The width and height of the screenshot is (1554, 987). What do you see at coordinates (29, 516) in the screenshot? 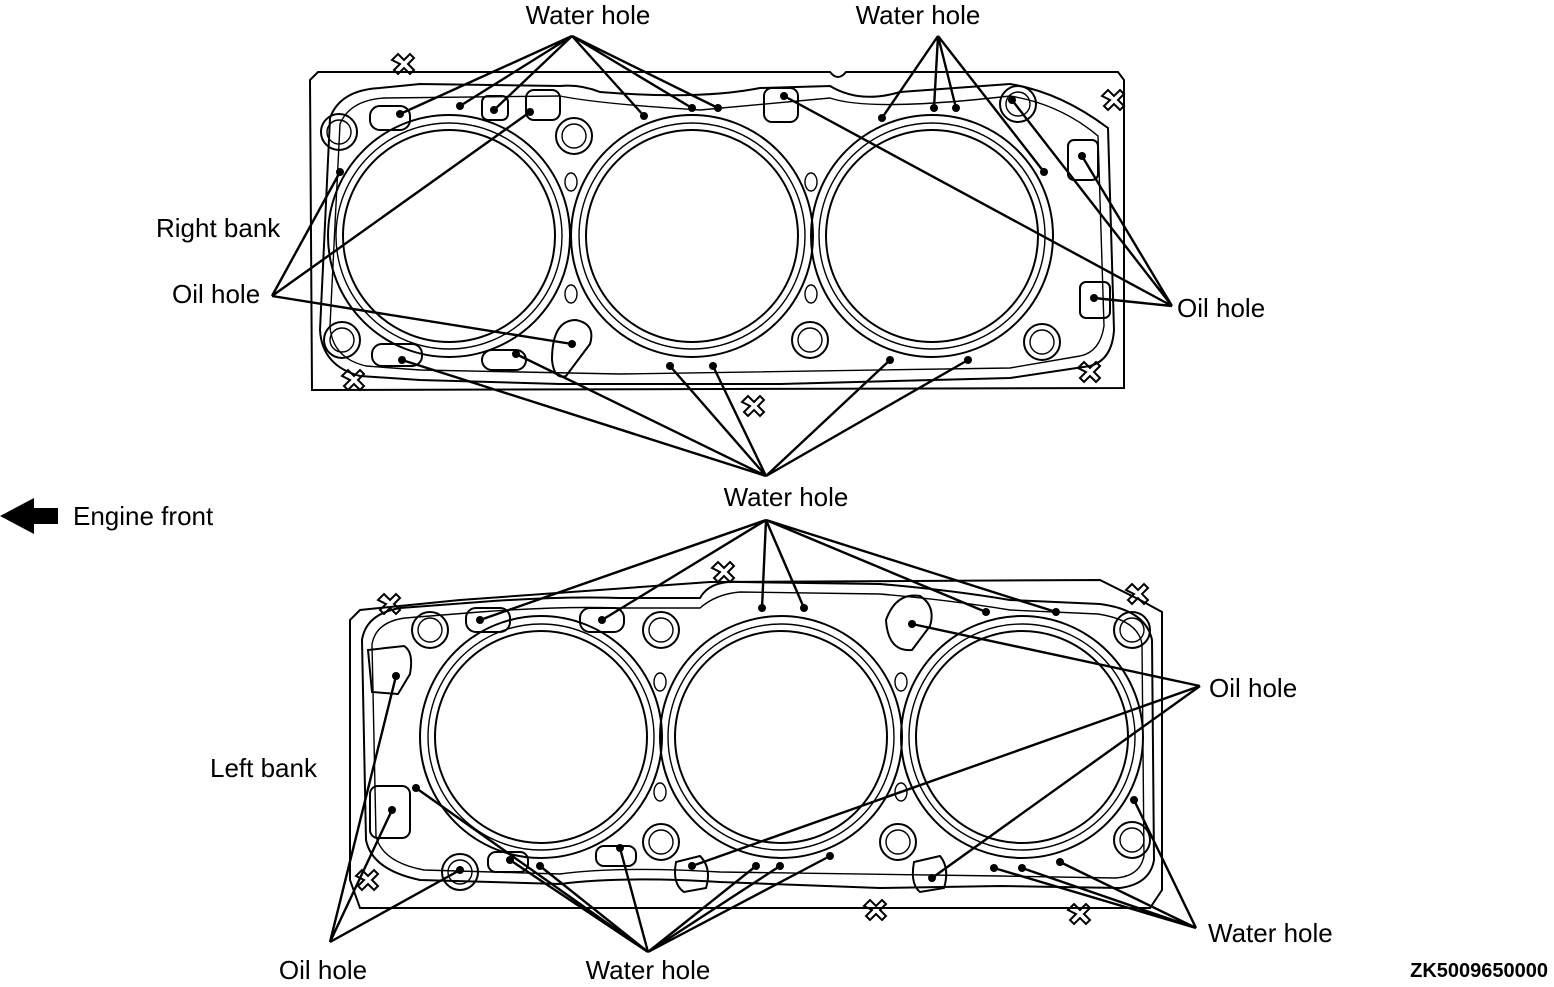
I see `arrow-left-icon` at bounding box center [29, 516].